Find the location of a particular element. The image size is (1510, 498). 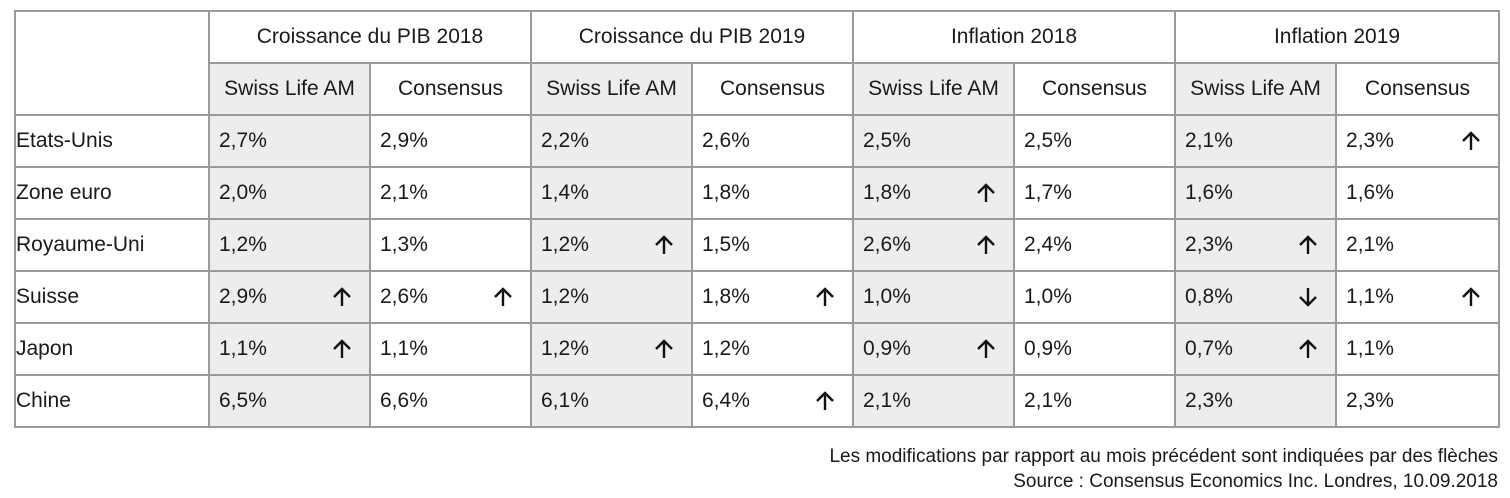

cell-value: 2,7% is located at coordinates (243, 140).